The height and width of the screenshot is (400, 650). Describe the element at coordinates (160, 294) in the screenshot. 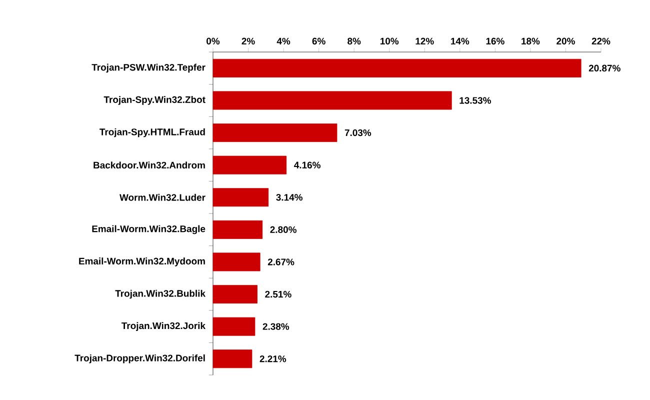

I see `y-tick-label: Trojan.Win32.Bublik` at that location.